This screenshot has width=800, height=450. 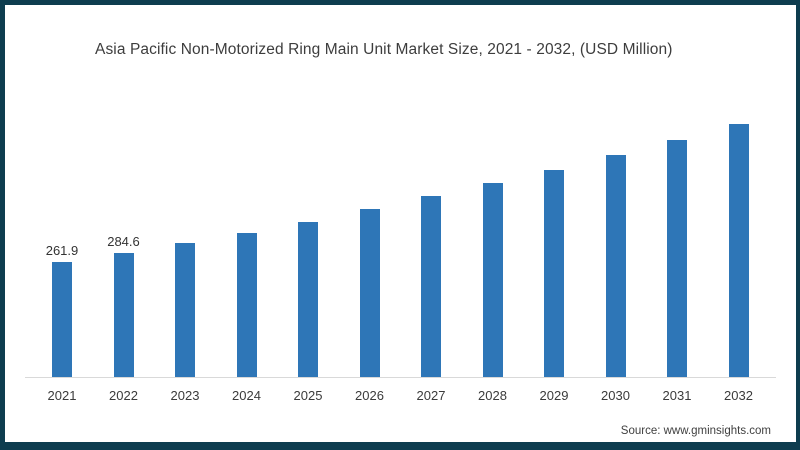 What do you see at coordinates (123, 395) in the screenshot?
I see `x-axis-label-2022: 2022` at bounding box center [123, 395].